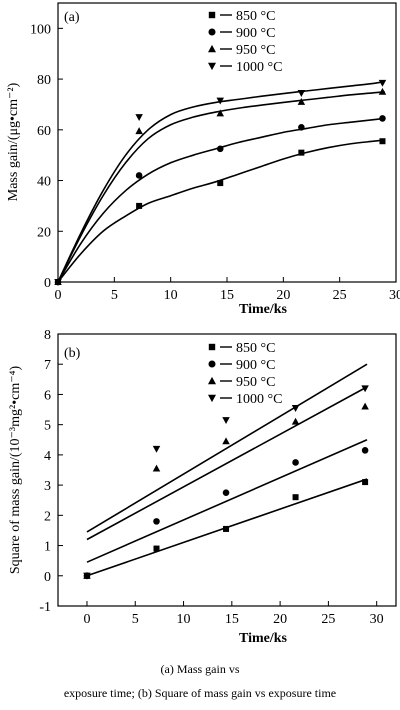  Describe the element at coordinates (377, 619) in the screenshot. I see `panel-b-xtick-label: 30` at that location.